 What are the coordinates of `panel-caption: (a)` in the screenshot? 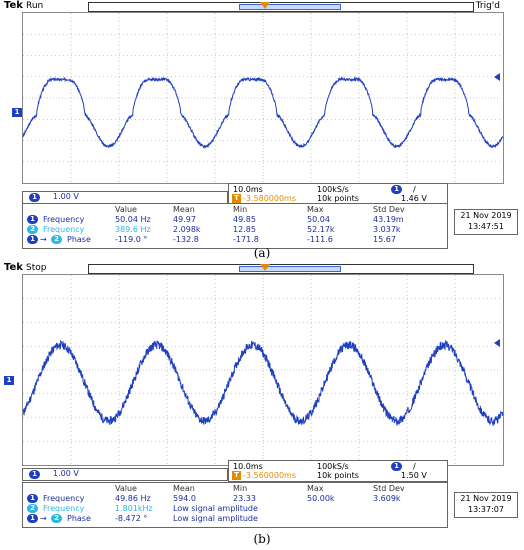 It's located at (262, 253).